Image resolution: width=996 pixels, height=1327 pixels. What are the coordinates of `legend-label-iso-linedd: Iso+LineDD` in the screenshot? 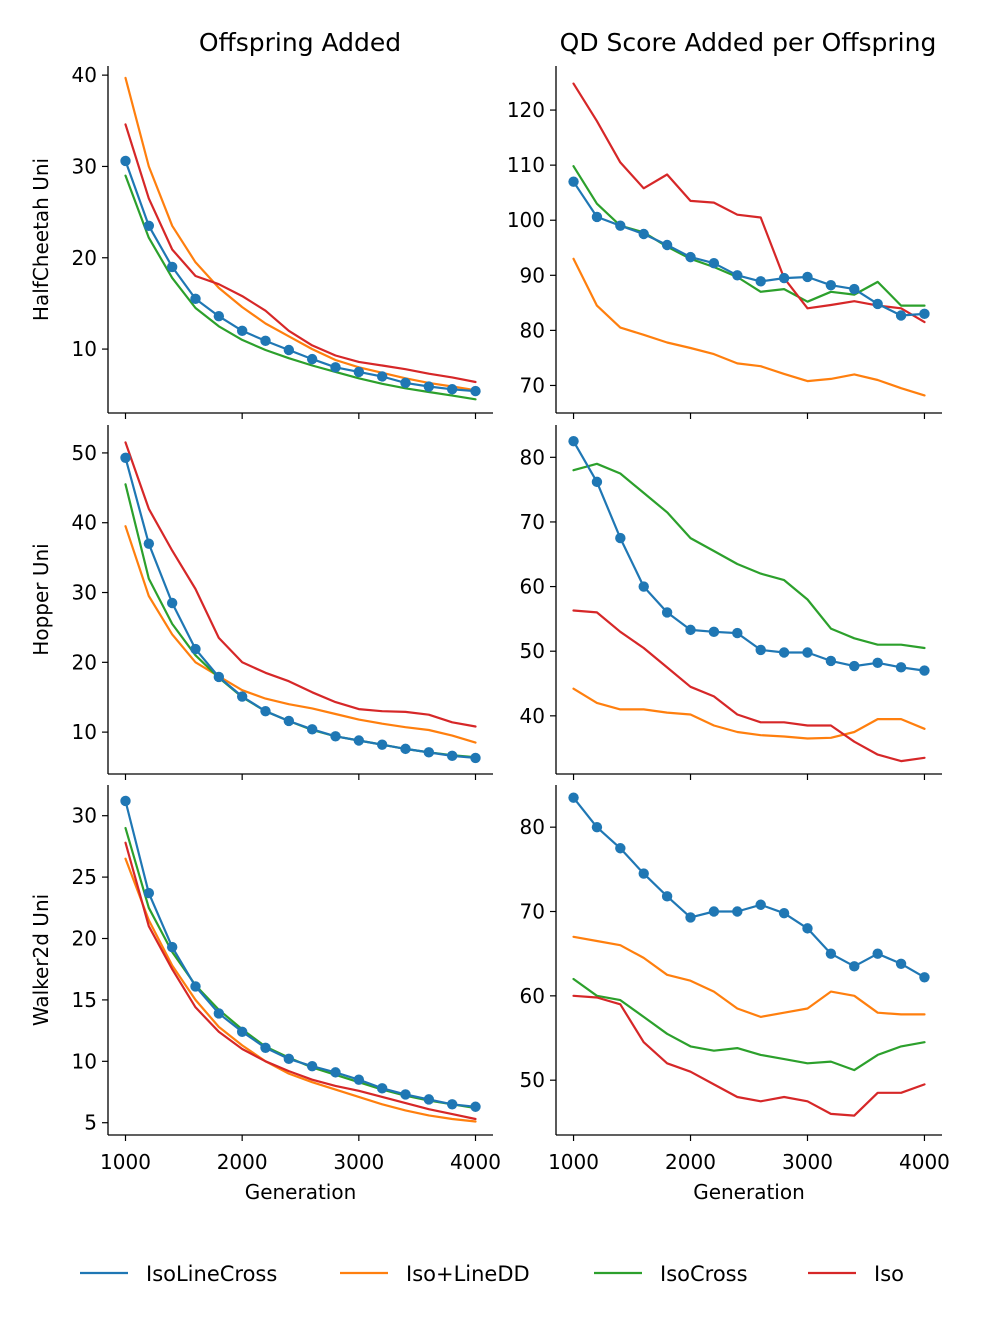 It's located at (468, 1274).